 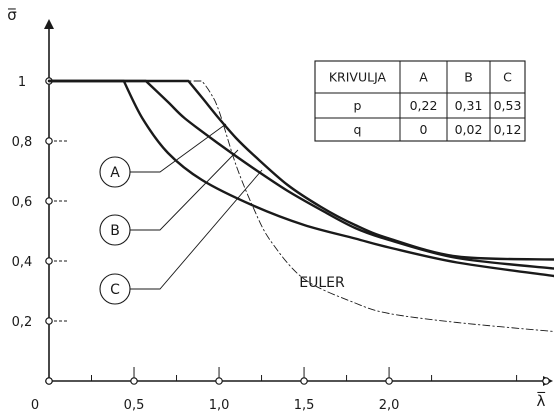 What do you see at coordinates (35, 405) in the screenshot?
I see `x-tick-label: 0` at bounding box center [35, 405].